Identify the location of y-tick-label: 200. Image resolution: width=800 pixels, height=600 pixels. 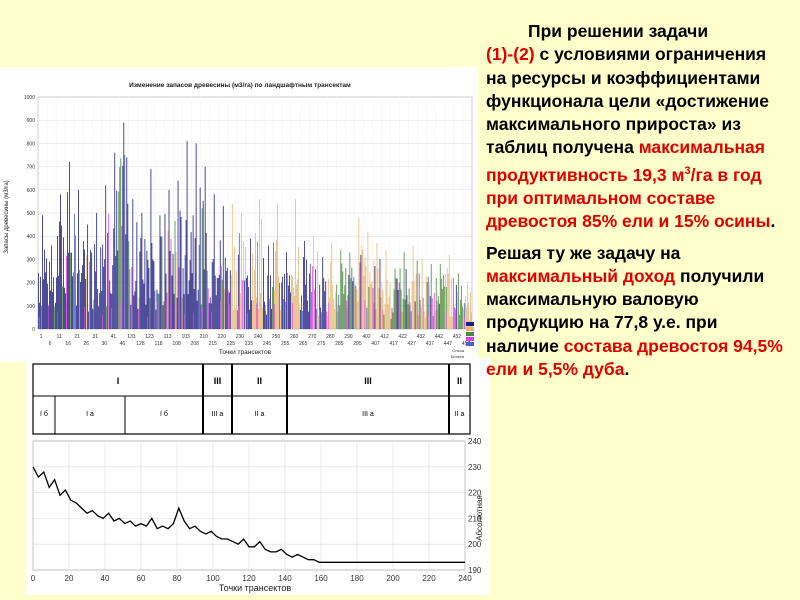
(475, 544).